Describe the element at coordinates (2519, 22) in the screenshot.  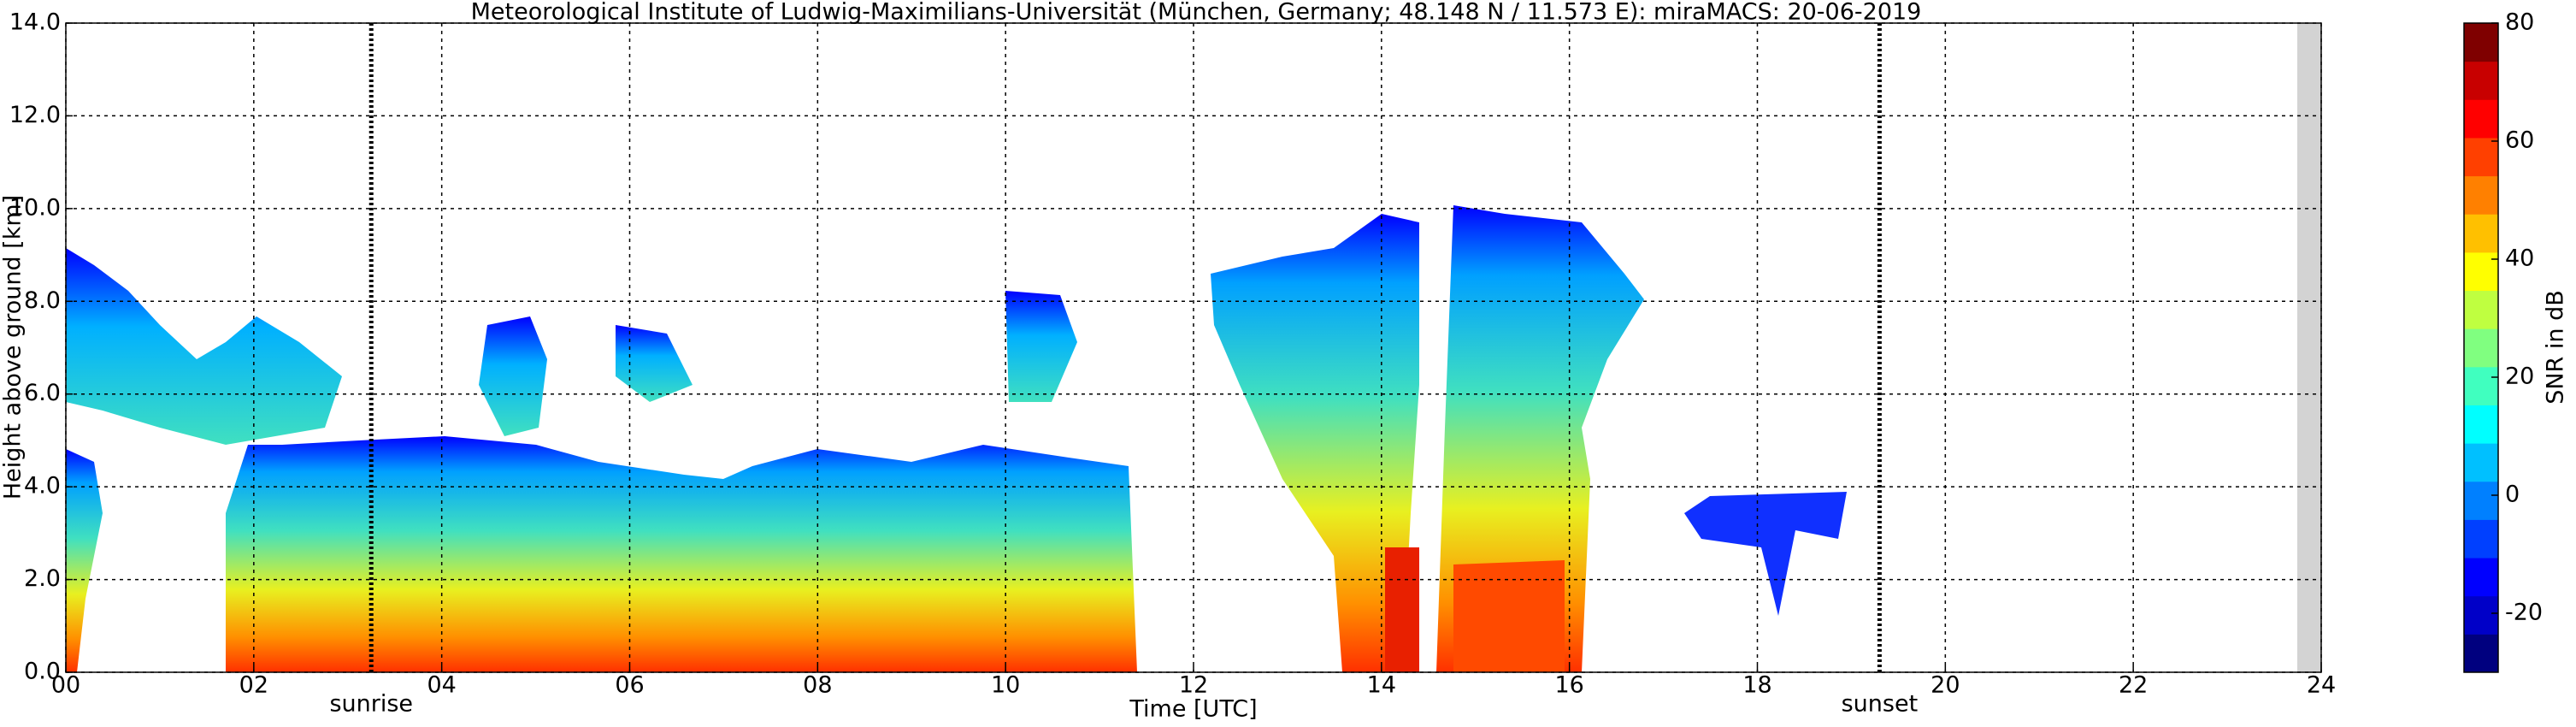
I see `colorbar-tick-label: 80` at that location.